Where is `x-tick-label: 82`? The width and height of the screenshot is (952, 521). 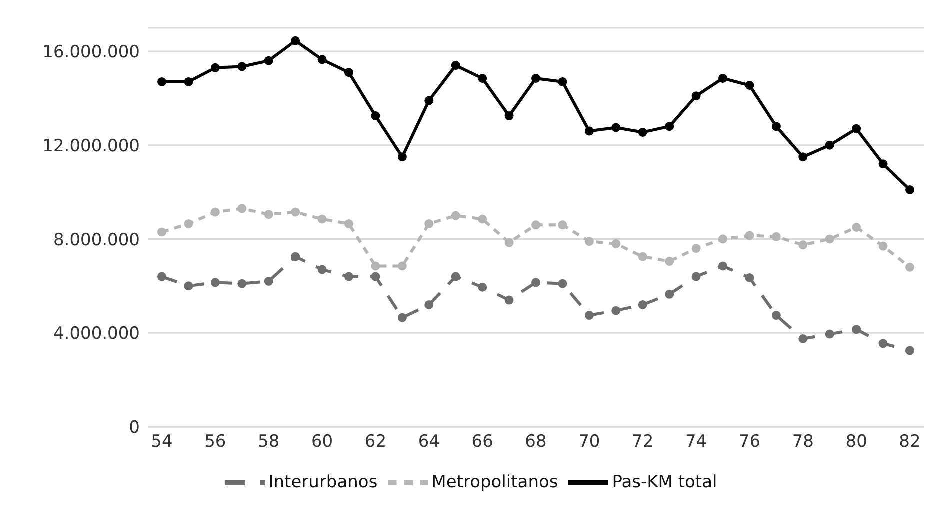 x-tick-label: 82 is located at coordinates (910, 442).